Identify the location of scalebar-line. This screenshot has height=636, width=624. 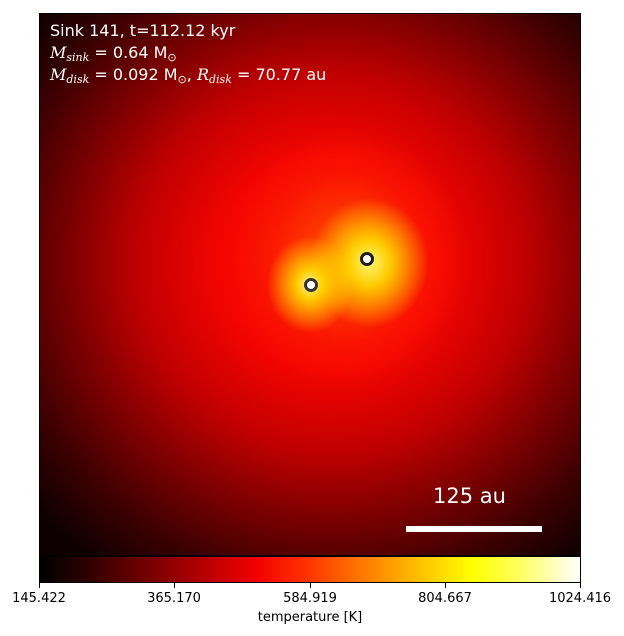
(474, 529).